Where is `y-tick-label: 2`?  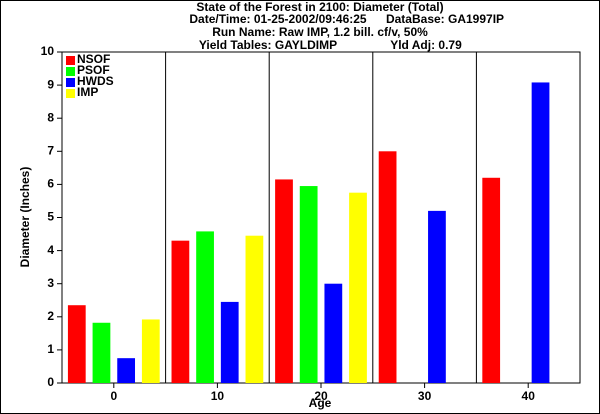
y-tick-label: 2 is located at coordinates (50, 316).